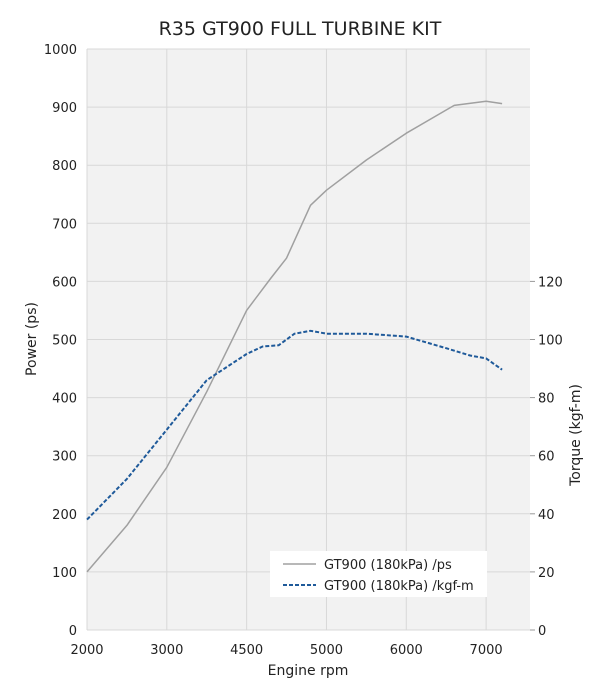  Describe the element at coordinates (73, 631) in the screenshot. I see `y-tick-label: 0` at that location.